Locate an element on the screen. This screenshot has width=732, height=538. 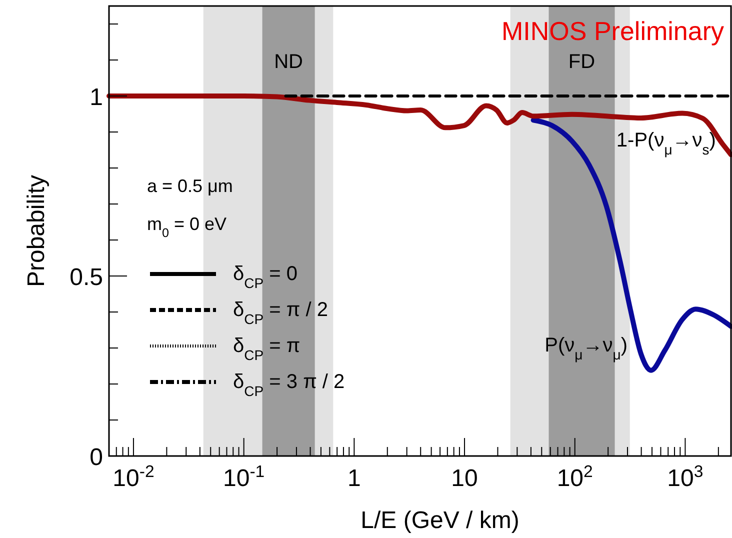
band-label: FD is located at coordinates (582, 62).